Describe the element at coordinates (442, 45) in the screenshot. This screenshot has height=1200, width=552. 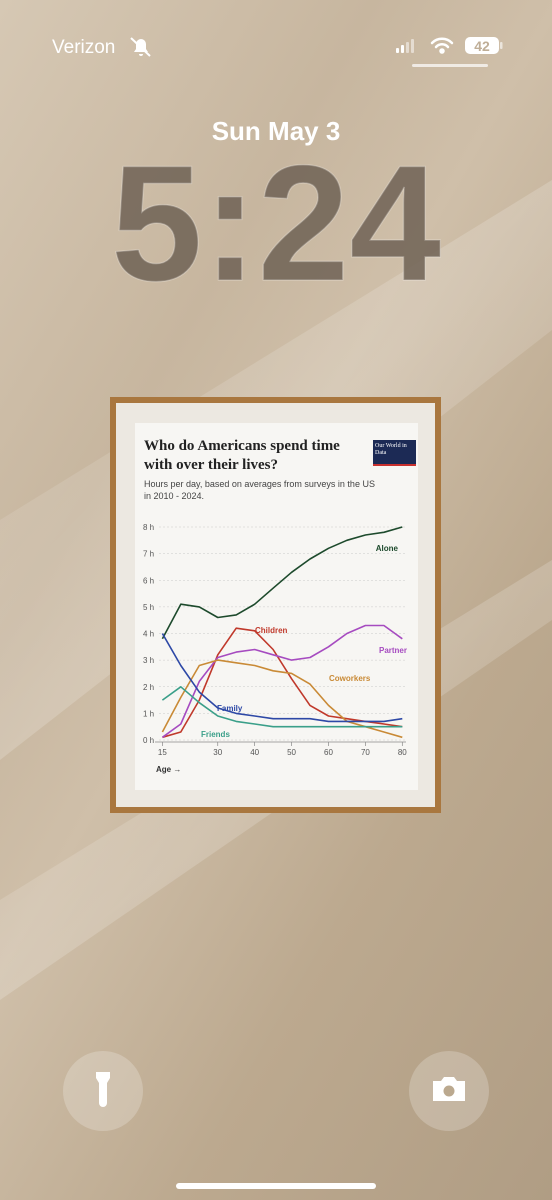
I see `wifi-icon` at that location.